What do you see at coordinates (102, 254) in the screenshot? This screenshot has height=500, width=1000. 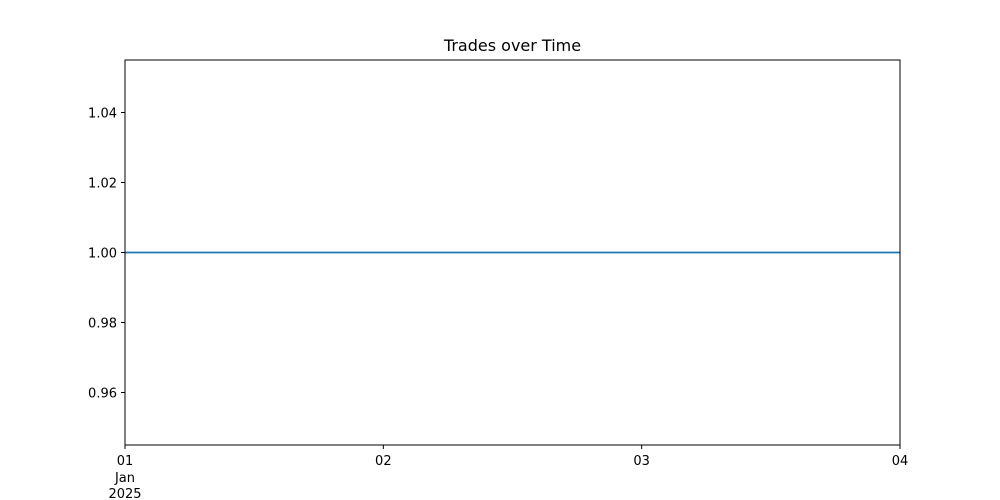 I see `y-tick-label: 1.00` at bounding box center [102, 254].